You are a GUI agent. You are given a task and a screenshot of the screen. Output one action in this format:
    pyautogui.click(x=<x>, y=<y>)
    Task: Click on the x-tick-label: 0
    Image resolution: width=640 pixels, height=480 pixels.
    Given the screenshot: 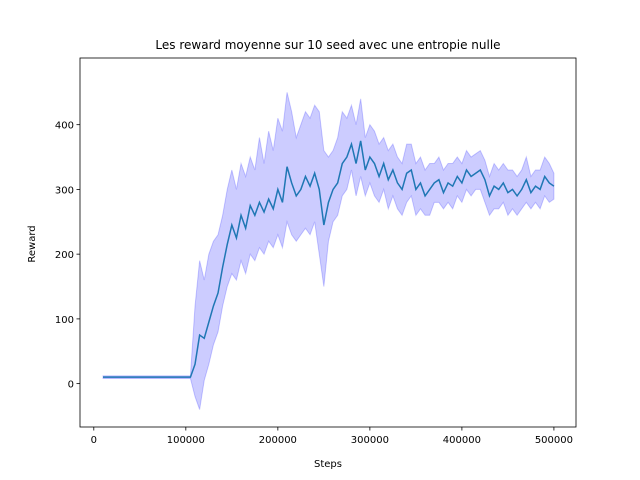 What is the action you would take?
    pyautogui.click(x=94, y=440)
    